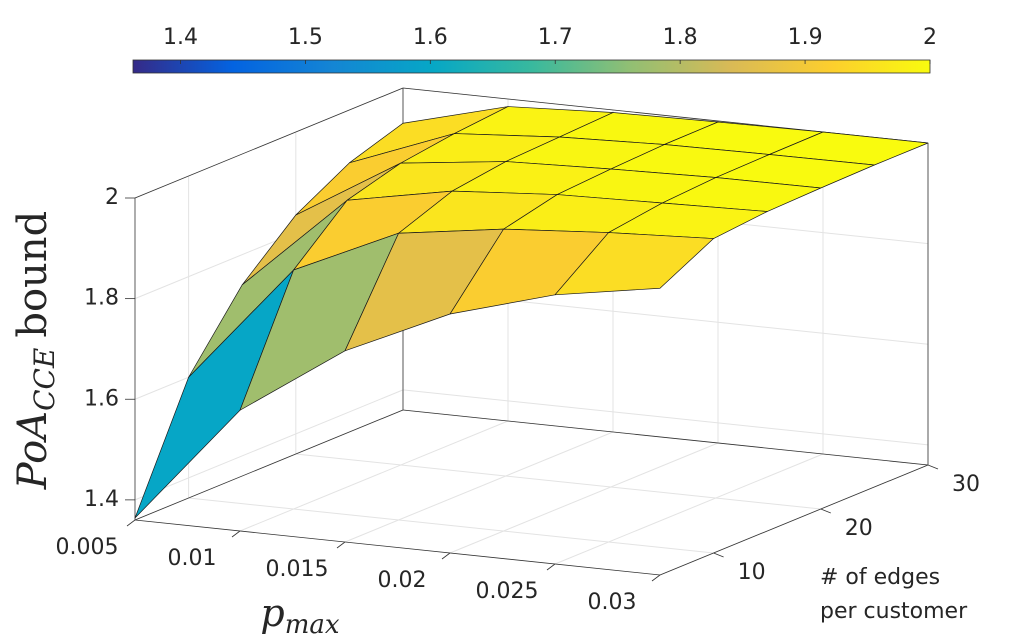 This screenshot has width=1028, height=636. I want to click on x-axis-label: pmax, so click(299, 613).